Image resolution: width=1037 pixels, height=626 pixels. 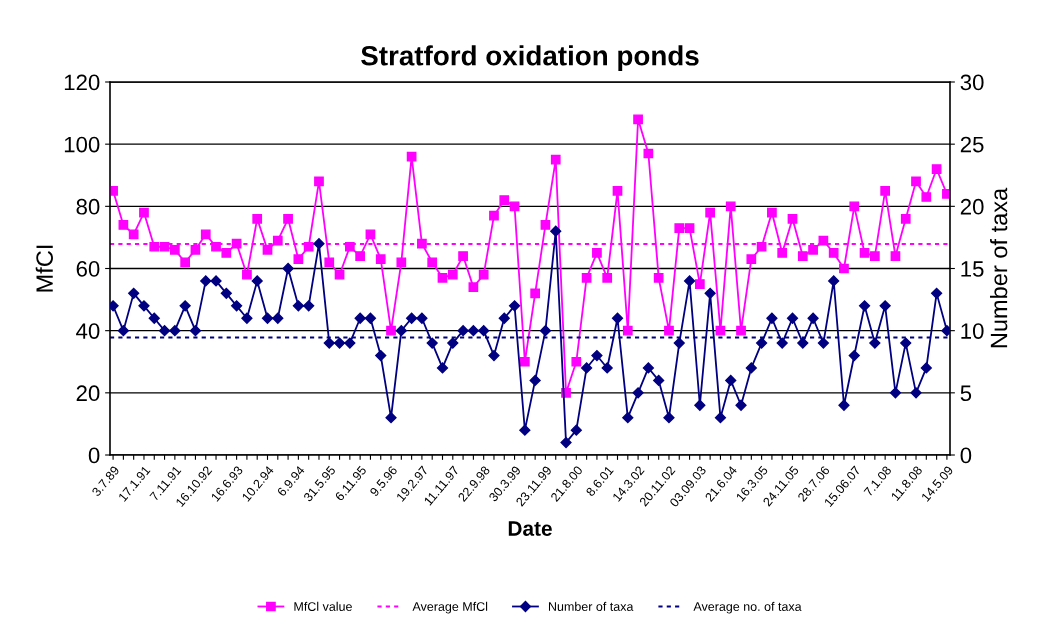 What do you see at coordinates (88, 393) in the screenshot?
I see `y-tick-label: 20` at bounding box center [88, 393].